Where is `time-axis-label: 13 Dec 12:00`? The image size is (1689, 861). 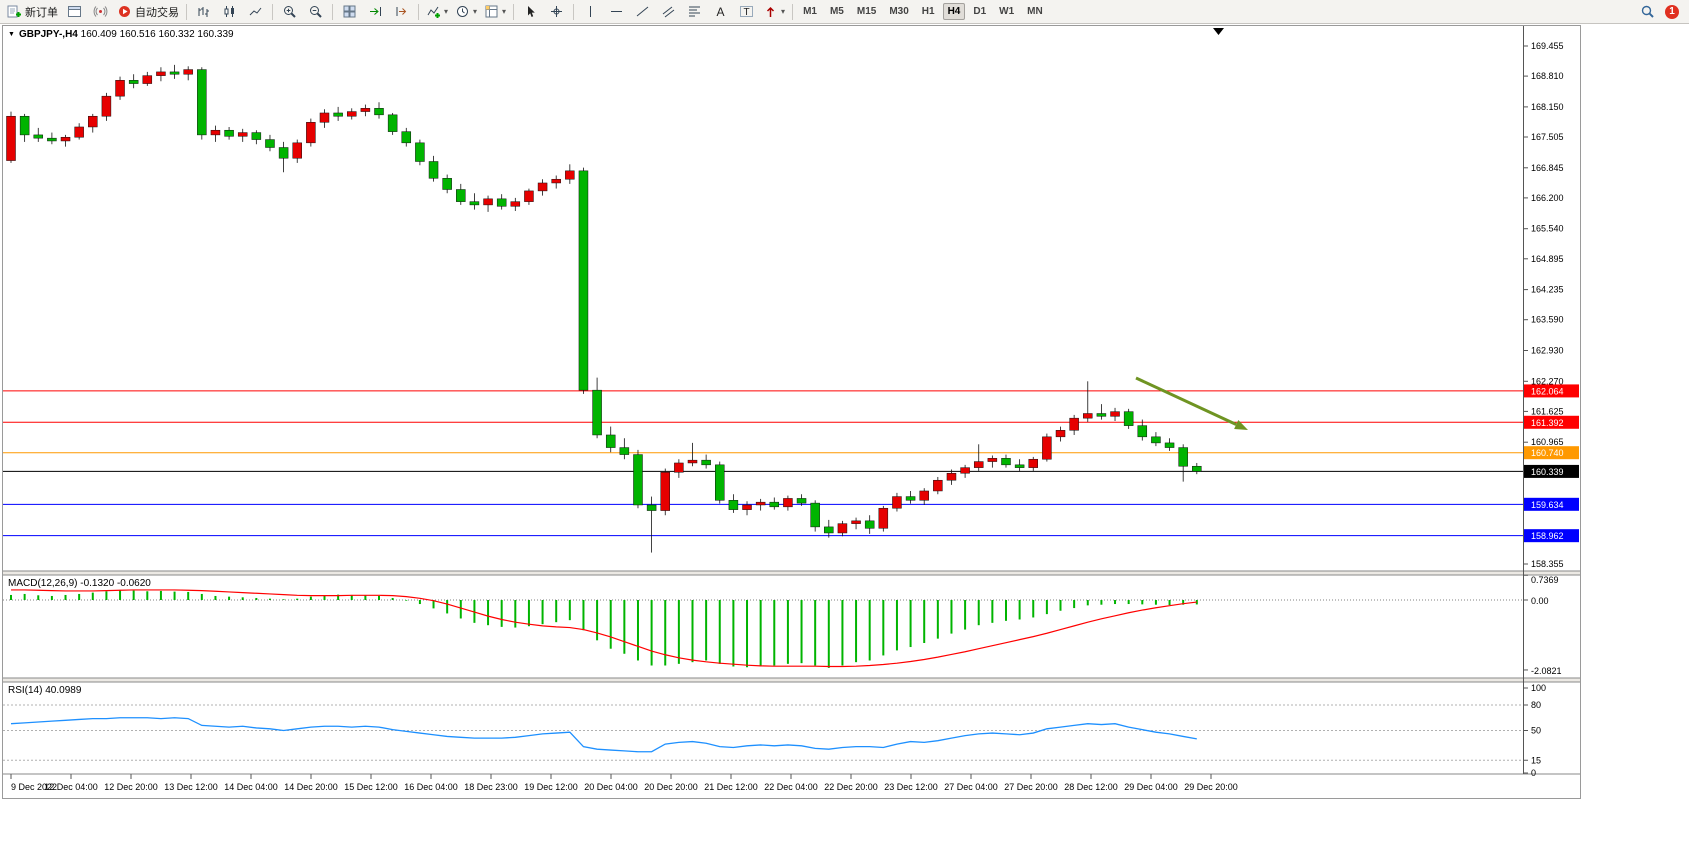
time-axis-label: 13 Dec 12:00 is located at coordinates (191, 787).